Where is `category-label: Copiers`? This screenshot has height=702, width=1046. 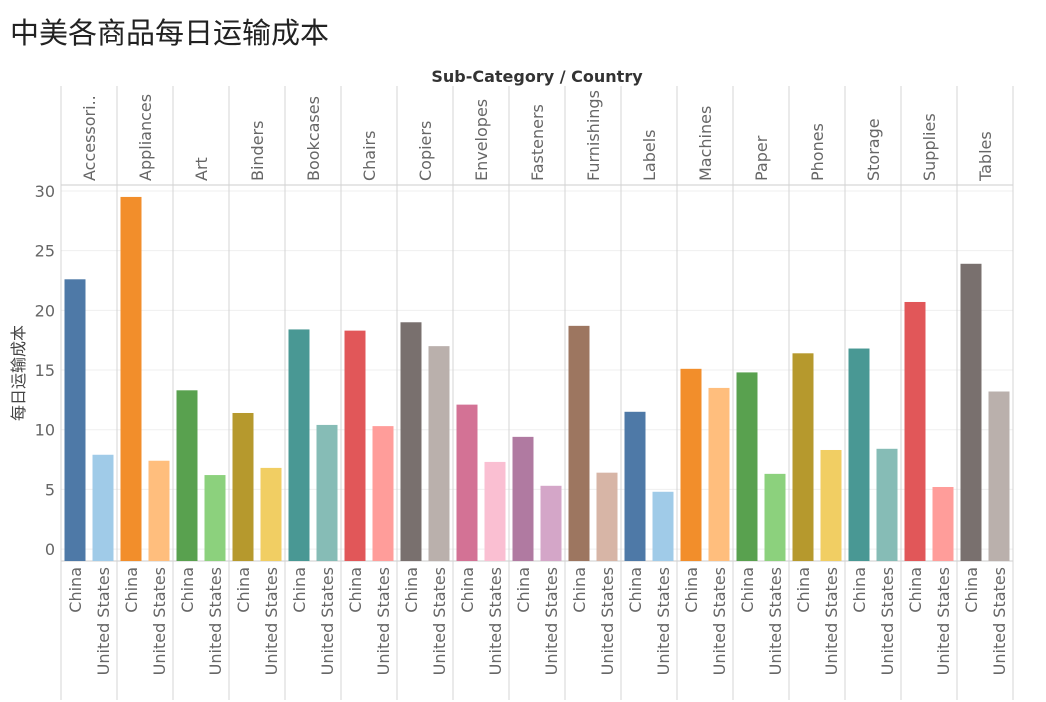
category-label: Copiers is located at coordinates (425, 151).